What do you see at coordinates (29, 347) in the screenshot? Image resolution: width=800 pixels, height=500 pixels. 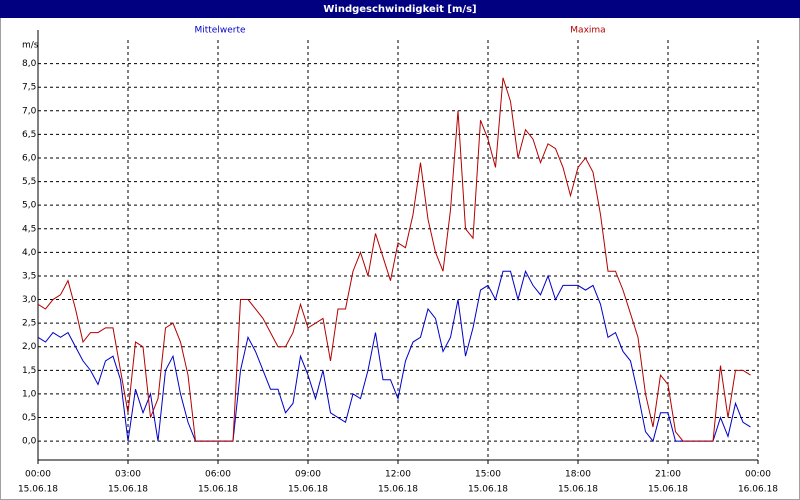 I see `y-tick-label: 2,0` at bounding box center [29, 347].